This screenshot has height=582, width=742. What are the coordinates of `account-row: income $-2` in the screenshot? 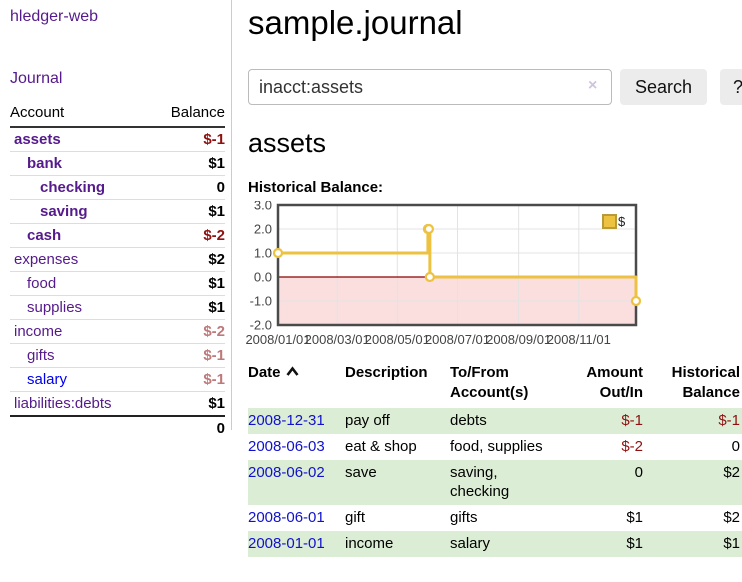 It's located at (117, 331).